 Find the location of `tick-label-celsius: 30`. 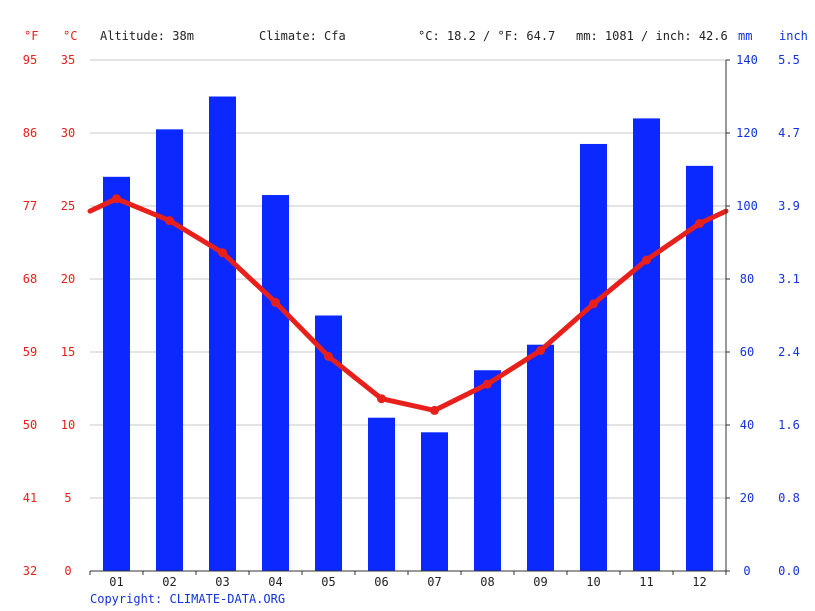

tick-label-celsius: 30 is located at coordinates (68, 133).